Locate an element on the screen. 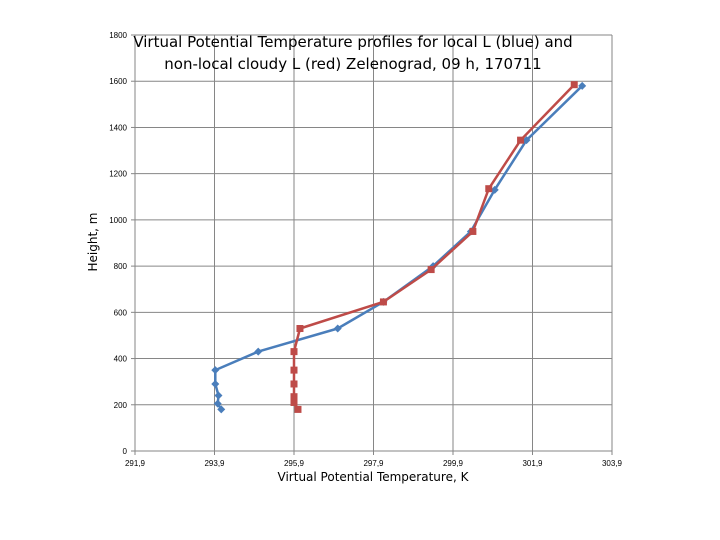 Image resolution: width=720 pixels, height=540 pixels. y-tick-label: 400 is located at coordinates (121, 359).